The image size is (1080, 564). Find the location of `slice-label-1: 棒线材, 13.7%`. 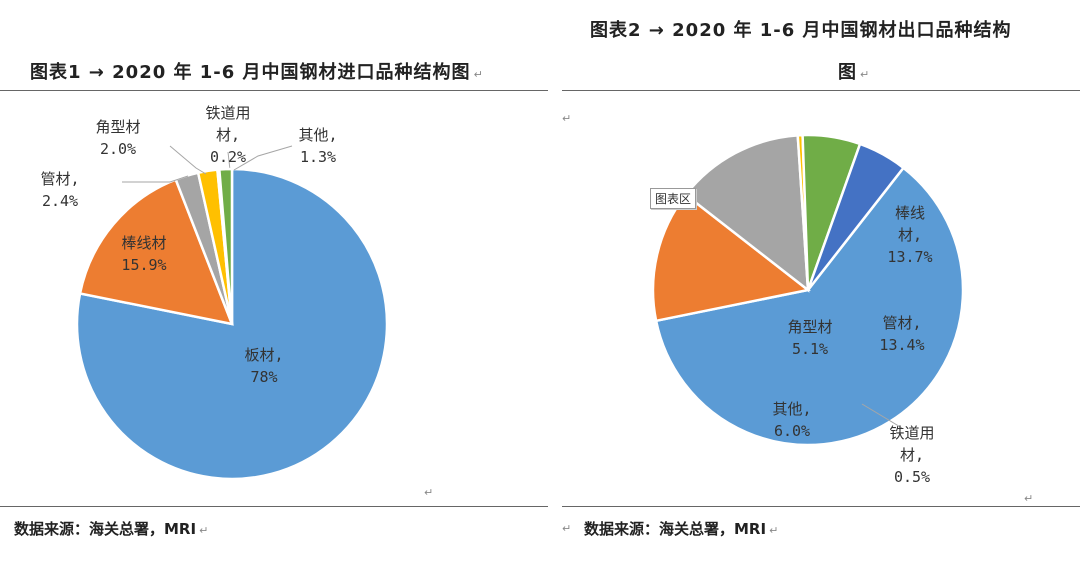

slice-label-1: 棒线材, 13.7% is located at coordinates (909, 235).